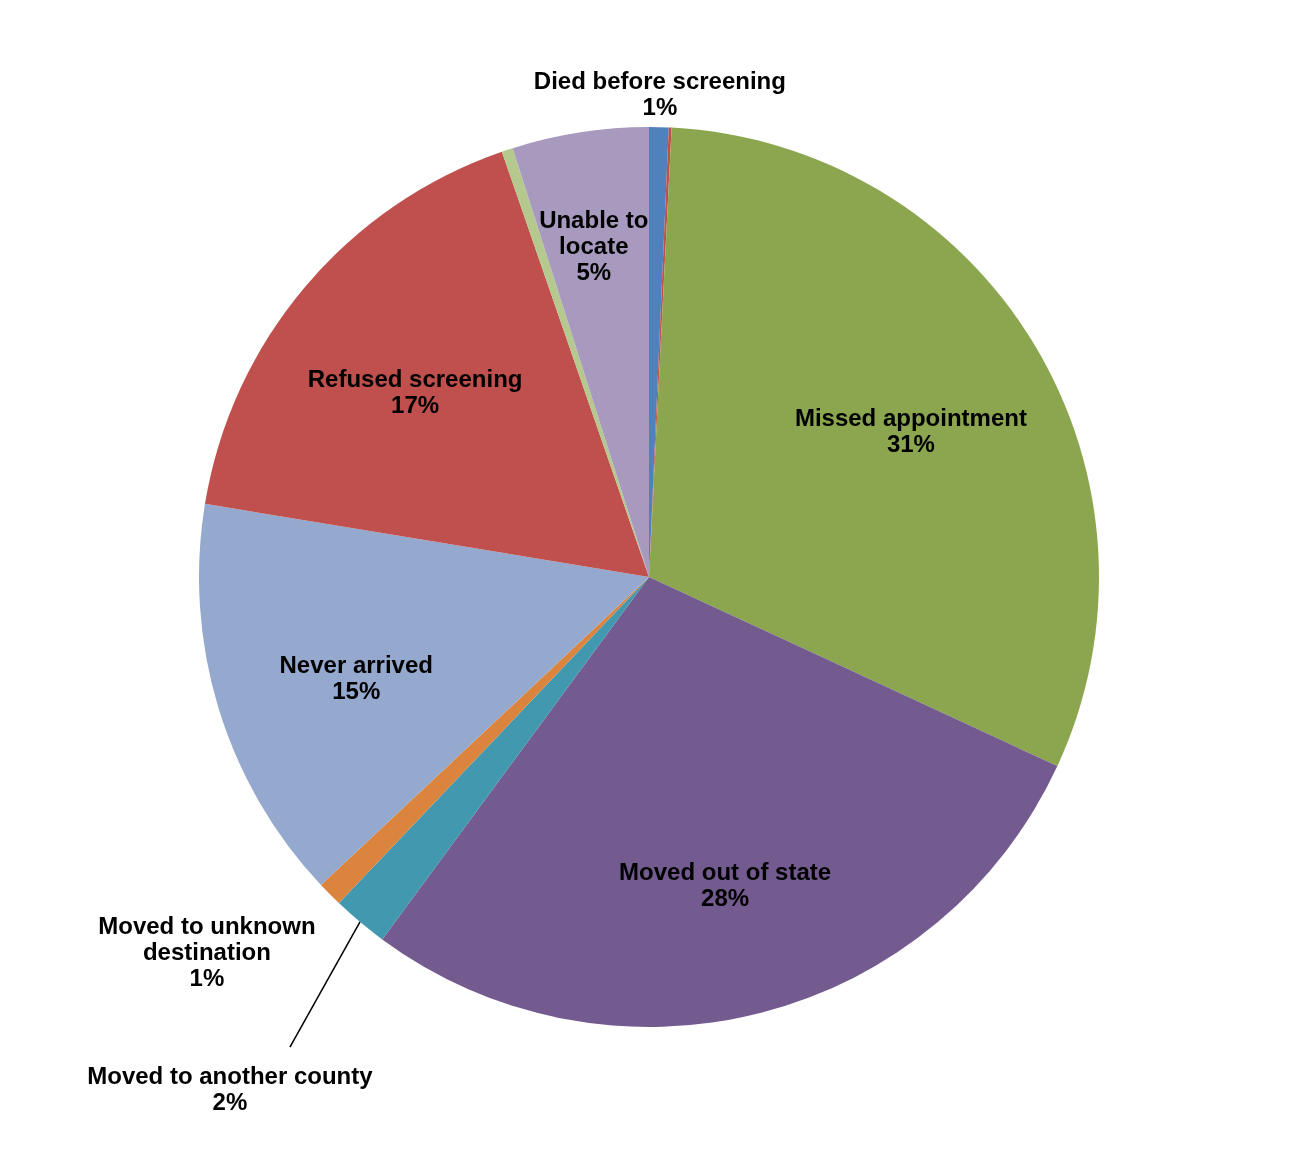 This screenshot has height=1154, width=1298. Describe the element at coordinates (659, 81) in the screenshot. I see `slice-label: Died before screening` at that location.